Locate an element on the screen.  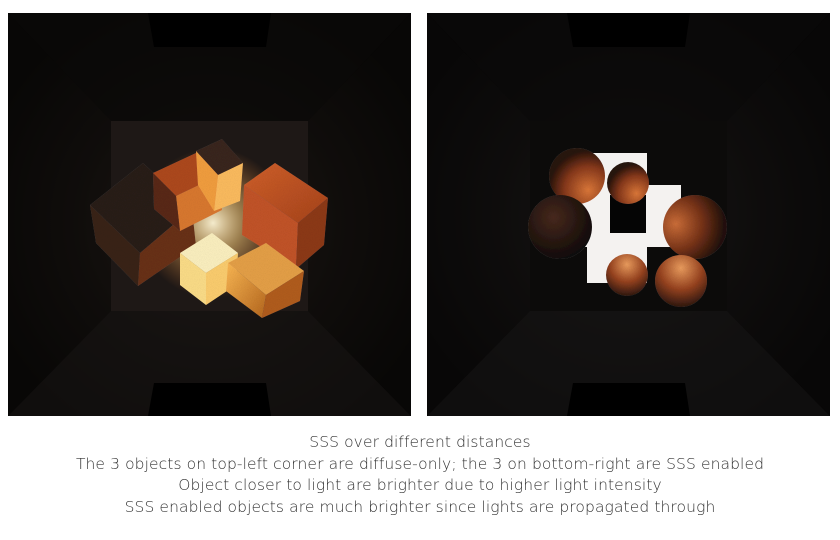
sphere-top-center is located at coordinates (628, 183).